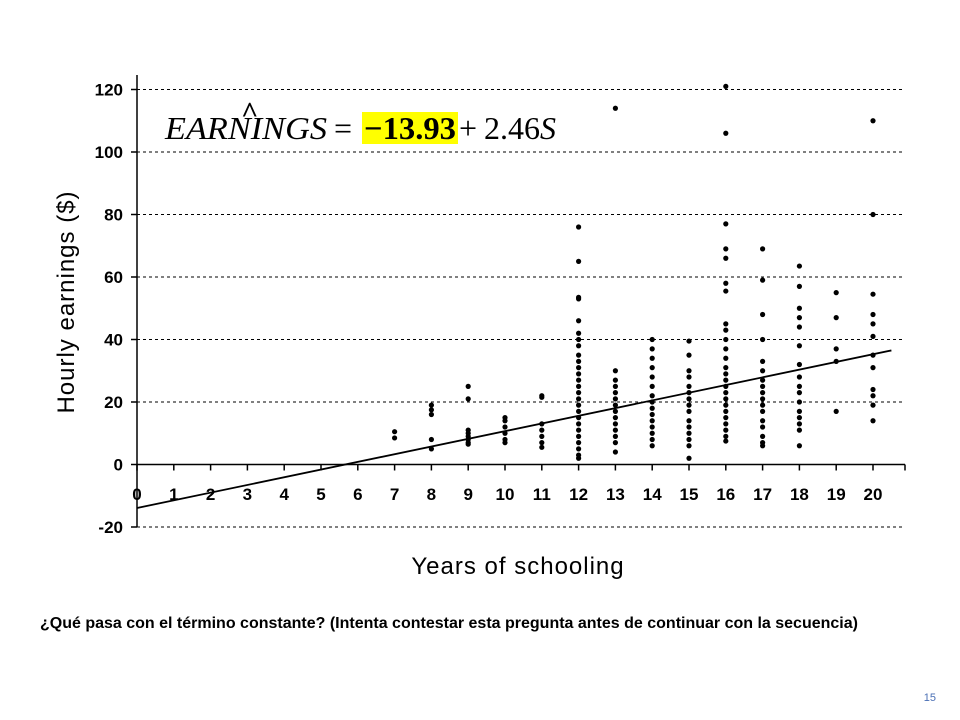 This screenshot has height=720, width=960. Describe the element at coordinates (725, 494) in the screenshot. I see `x-tick-label: 16` at that location.